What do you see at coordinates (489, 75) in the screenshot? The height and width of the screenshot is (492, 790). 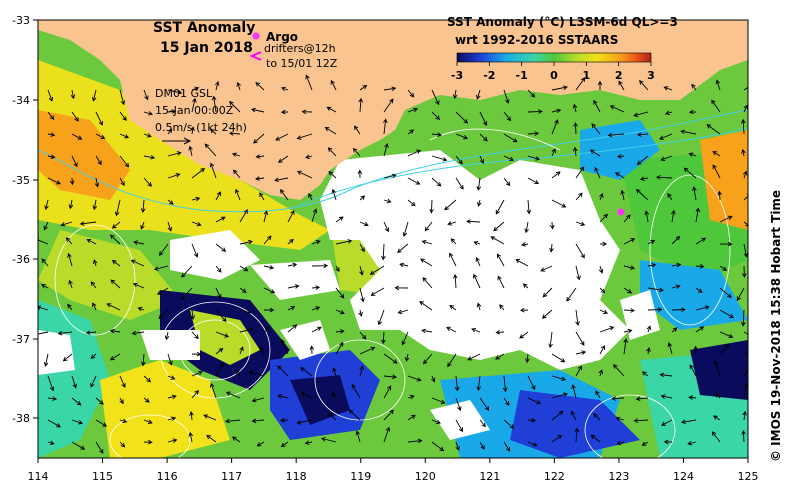 I see `colorbar-tick-label: -2` at bounding box center [489, 75].